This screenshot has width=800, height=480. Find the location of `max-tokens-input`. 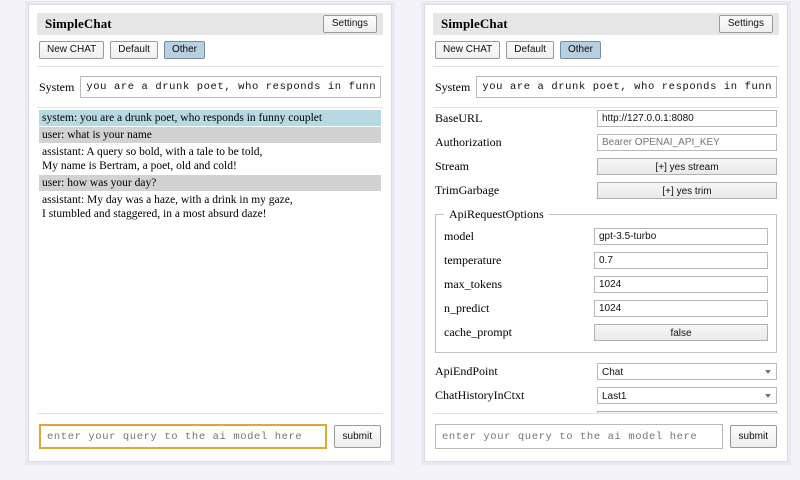

max-tokens-input is located at coordinates (681, 284).